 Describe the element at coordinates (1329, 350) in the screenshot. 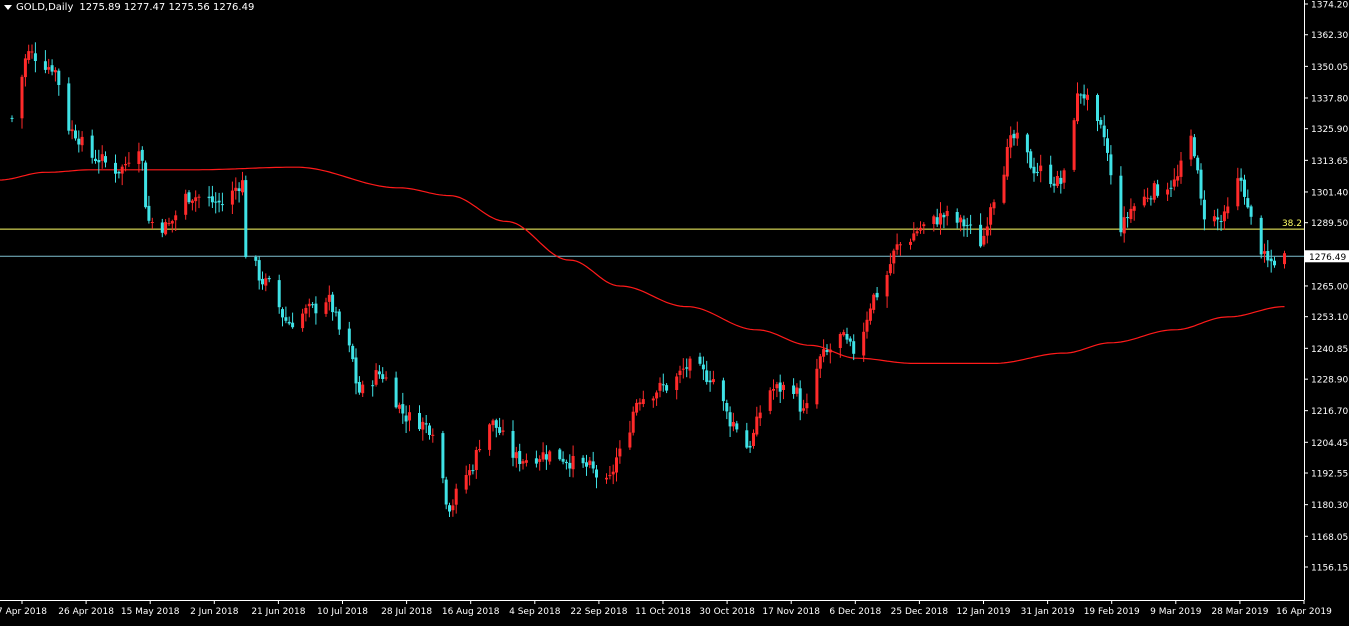

I see `price-tick-label: 1240.85` at that location.